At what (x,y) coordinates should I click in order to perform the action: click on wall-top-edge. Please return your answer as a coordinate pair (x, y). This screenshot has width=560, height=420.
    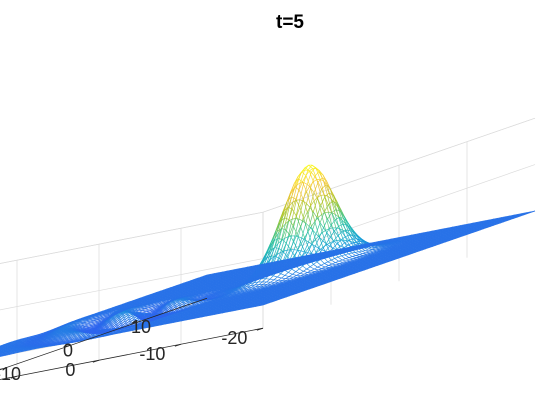
    Looking at the image, I should click on (132, 237).